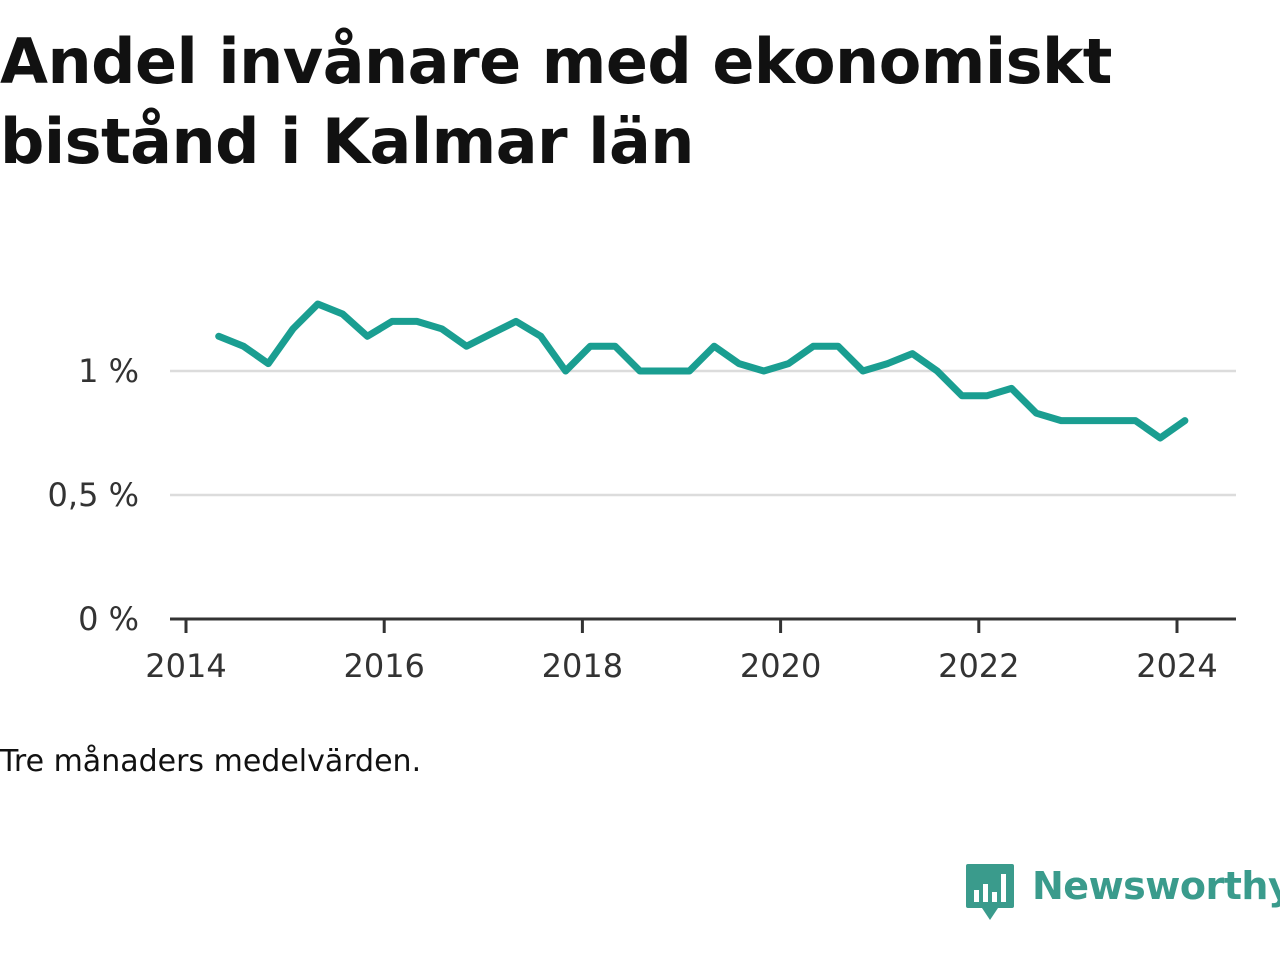 The image size is (1280, 960). Describe the element at coordinates (703, 433) in the screenshot. I see `grid-lines` at that location.